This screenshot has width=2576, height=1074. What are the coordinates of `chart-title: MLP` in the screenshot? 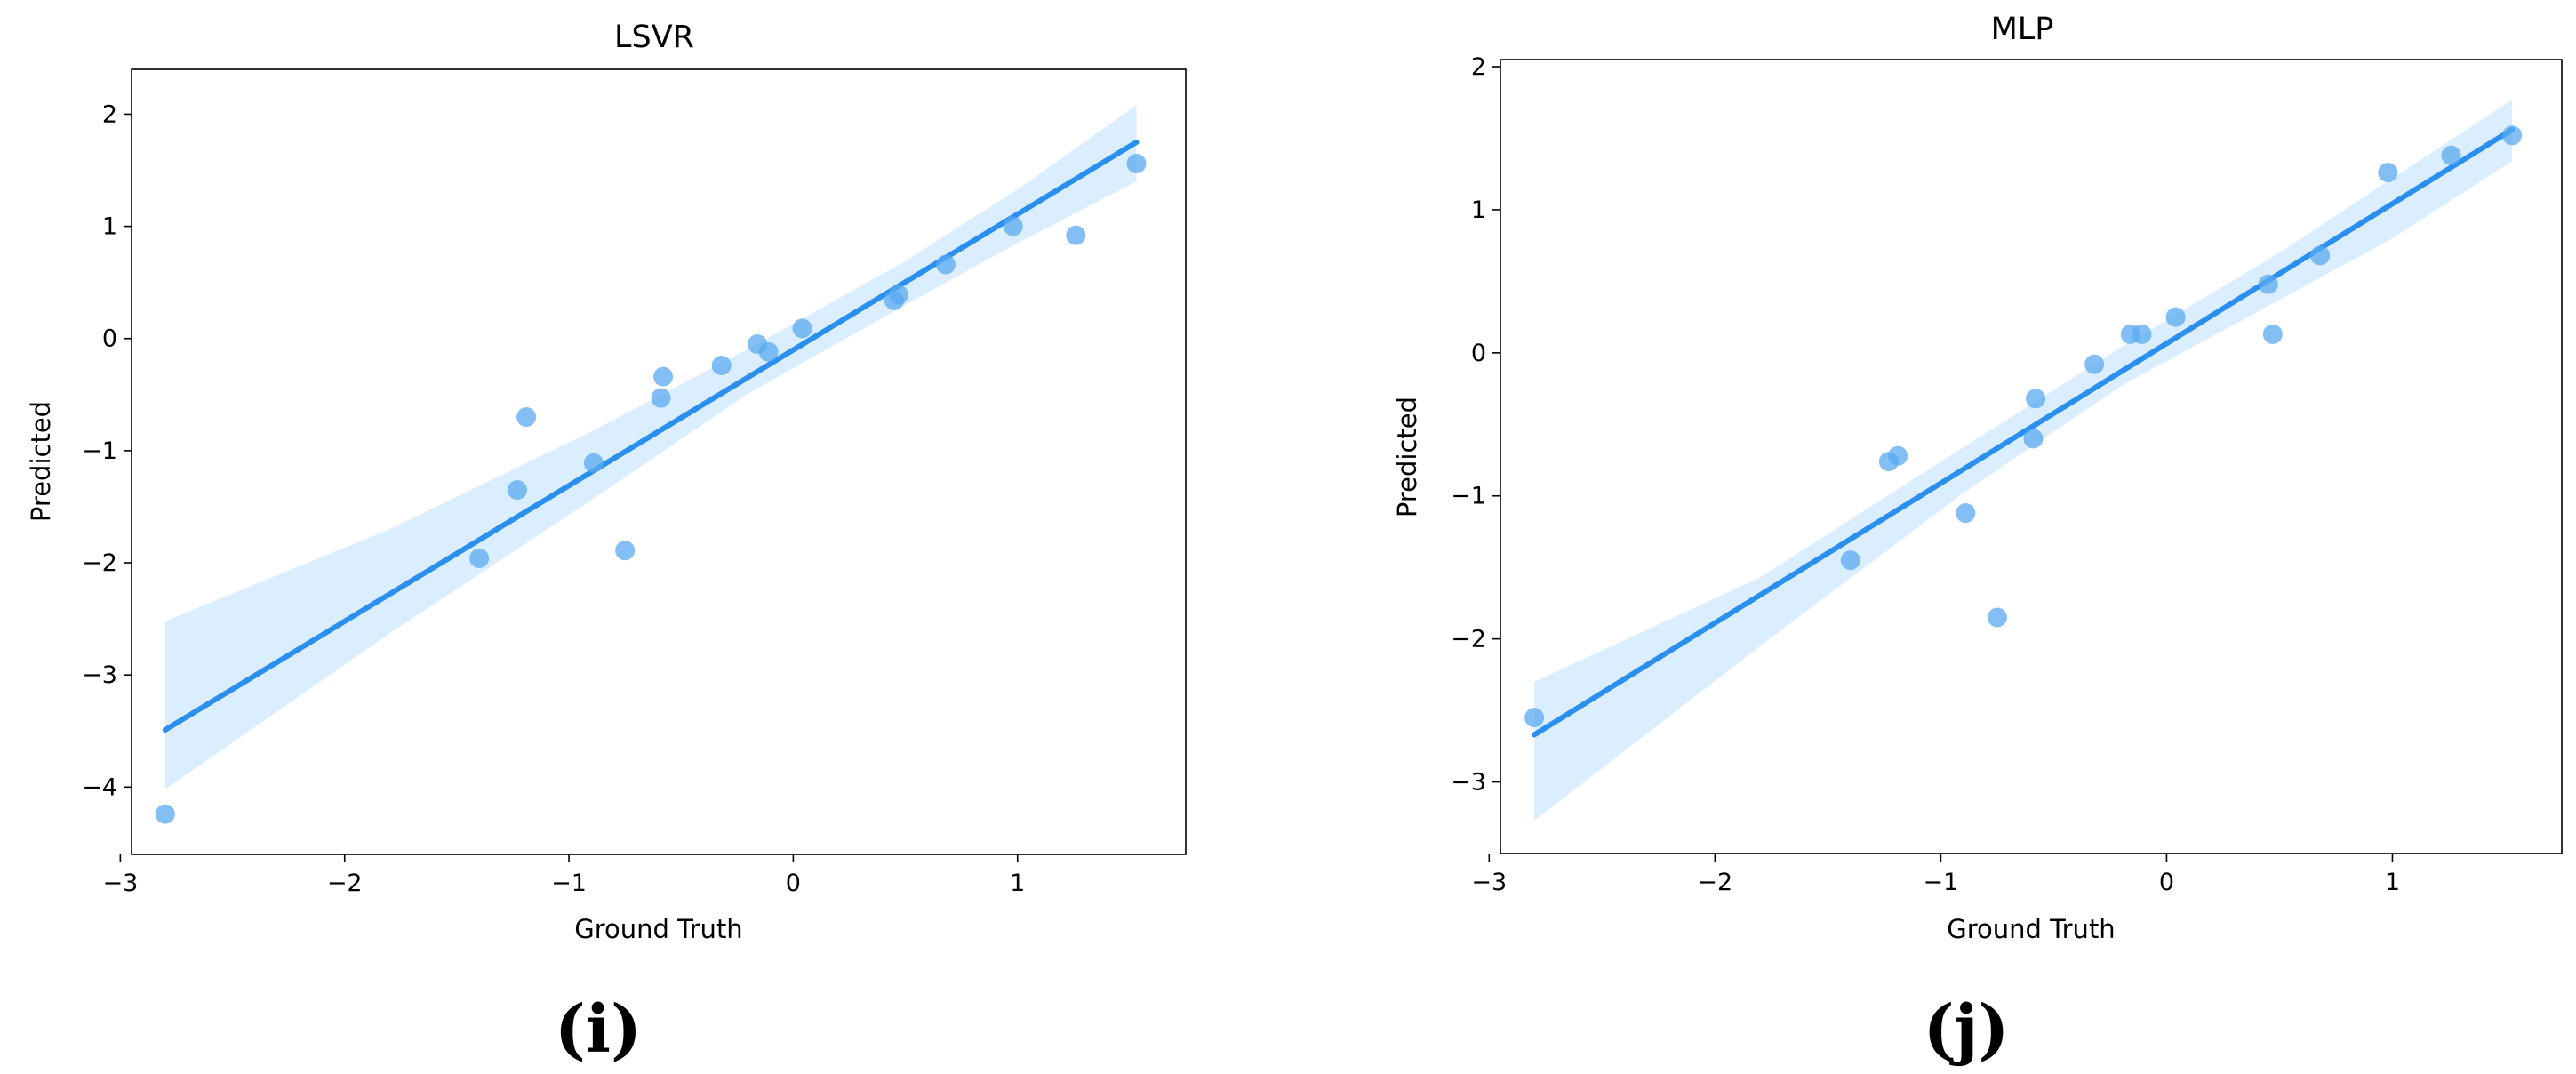 It's located at (2022, 29).